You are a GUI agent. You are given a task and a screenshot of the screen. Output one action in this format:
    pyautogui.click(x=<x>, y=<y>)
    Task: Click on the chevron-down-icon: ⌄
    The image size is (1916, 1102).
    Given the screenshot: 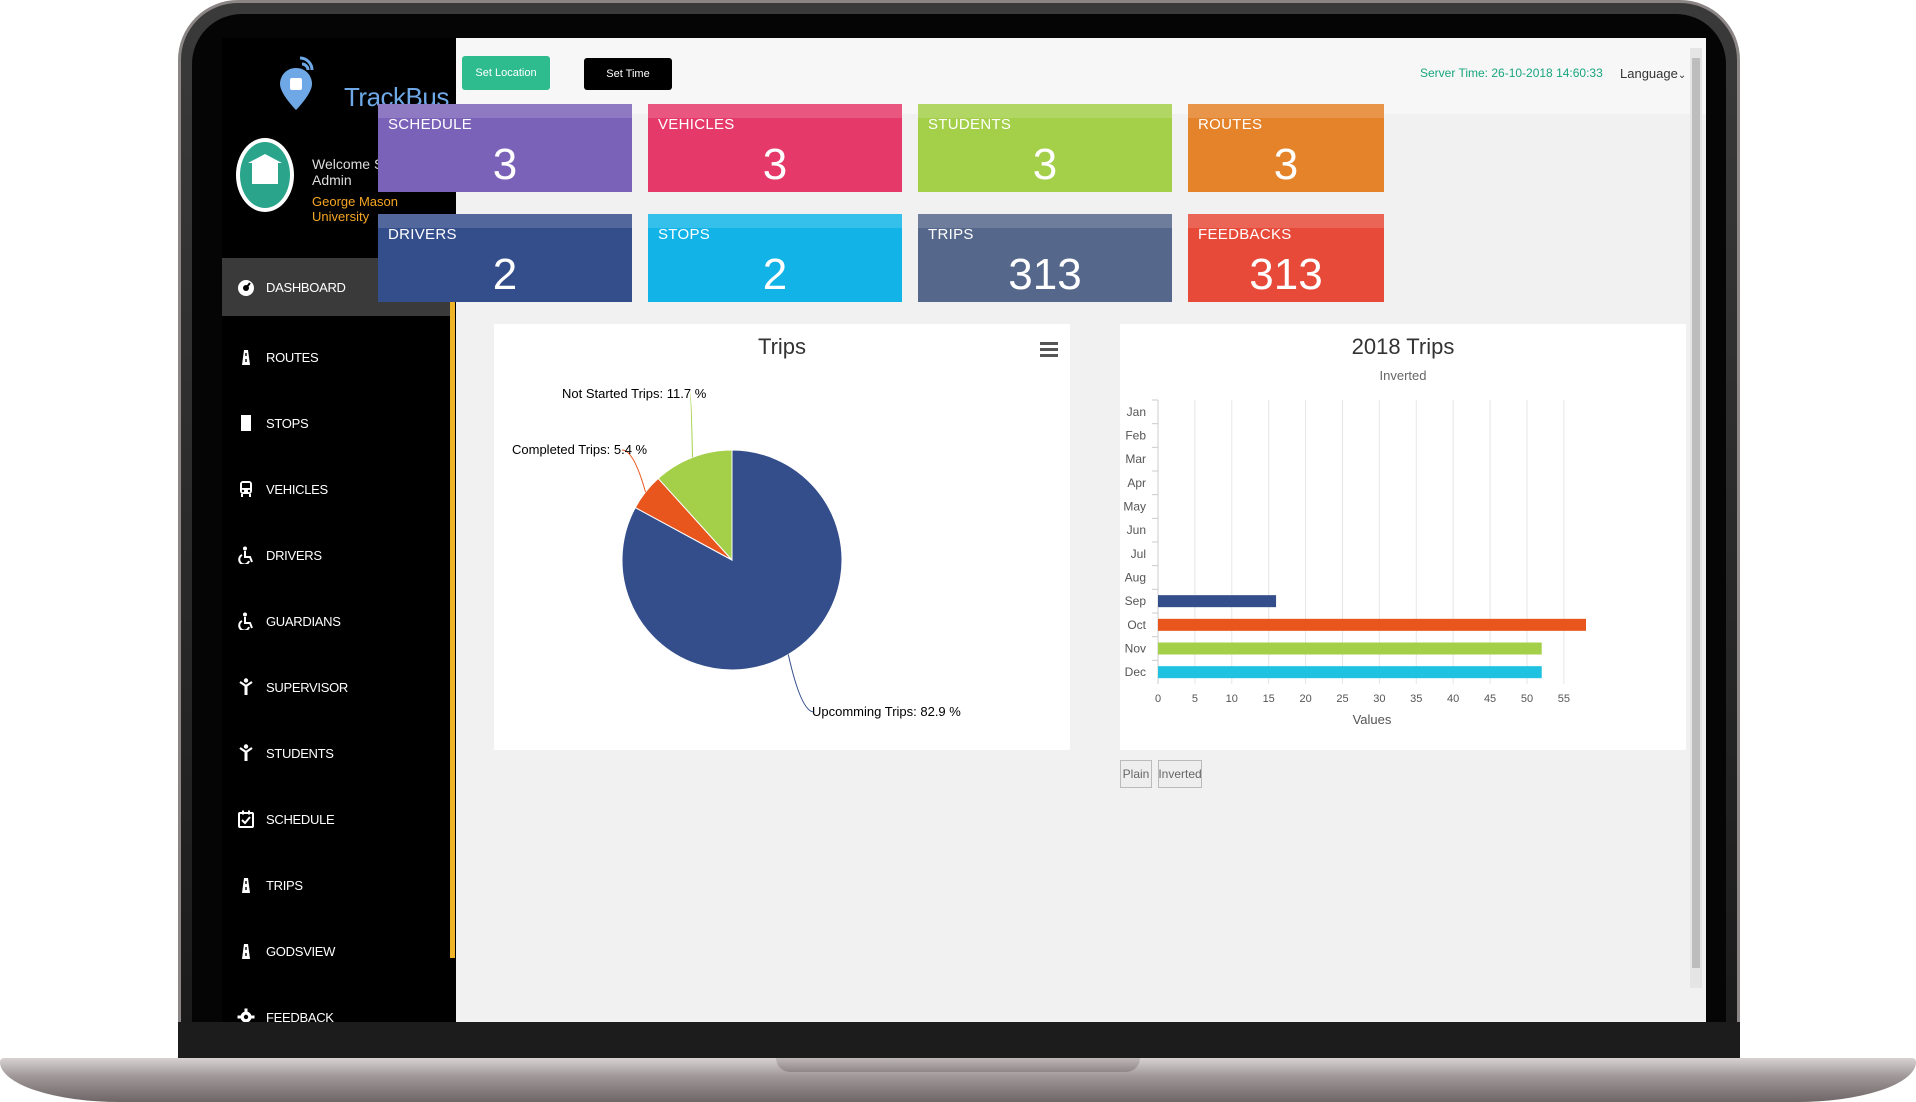 What is the action you would take?
    pyautogui.click(x=1682, y=75)
    